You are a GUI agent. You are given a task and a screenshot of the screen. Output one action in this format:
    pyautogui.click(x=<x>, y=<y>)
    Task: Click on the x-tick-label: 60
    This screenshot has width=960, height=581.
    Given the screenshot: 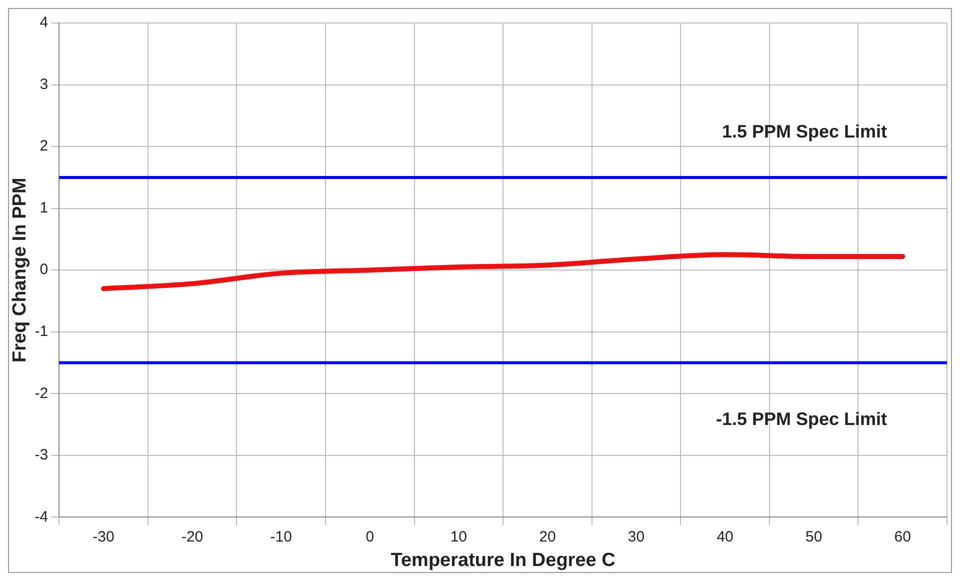 What is the action you would take?
    pyautogui.click(x=902, y=537)
    